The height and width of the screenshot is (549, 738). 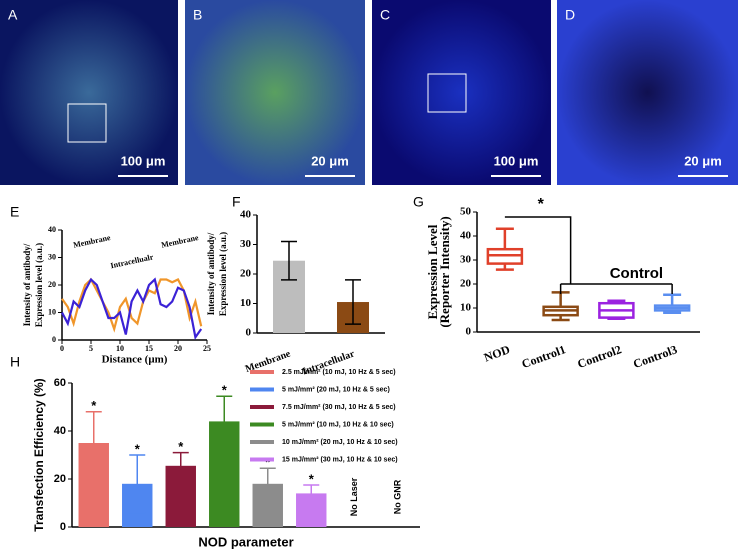 I want to click on x-tick-label: Control3, so click(x=655, y=356).